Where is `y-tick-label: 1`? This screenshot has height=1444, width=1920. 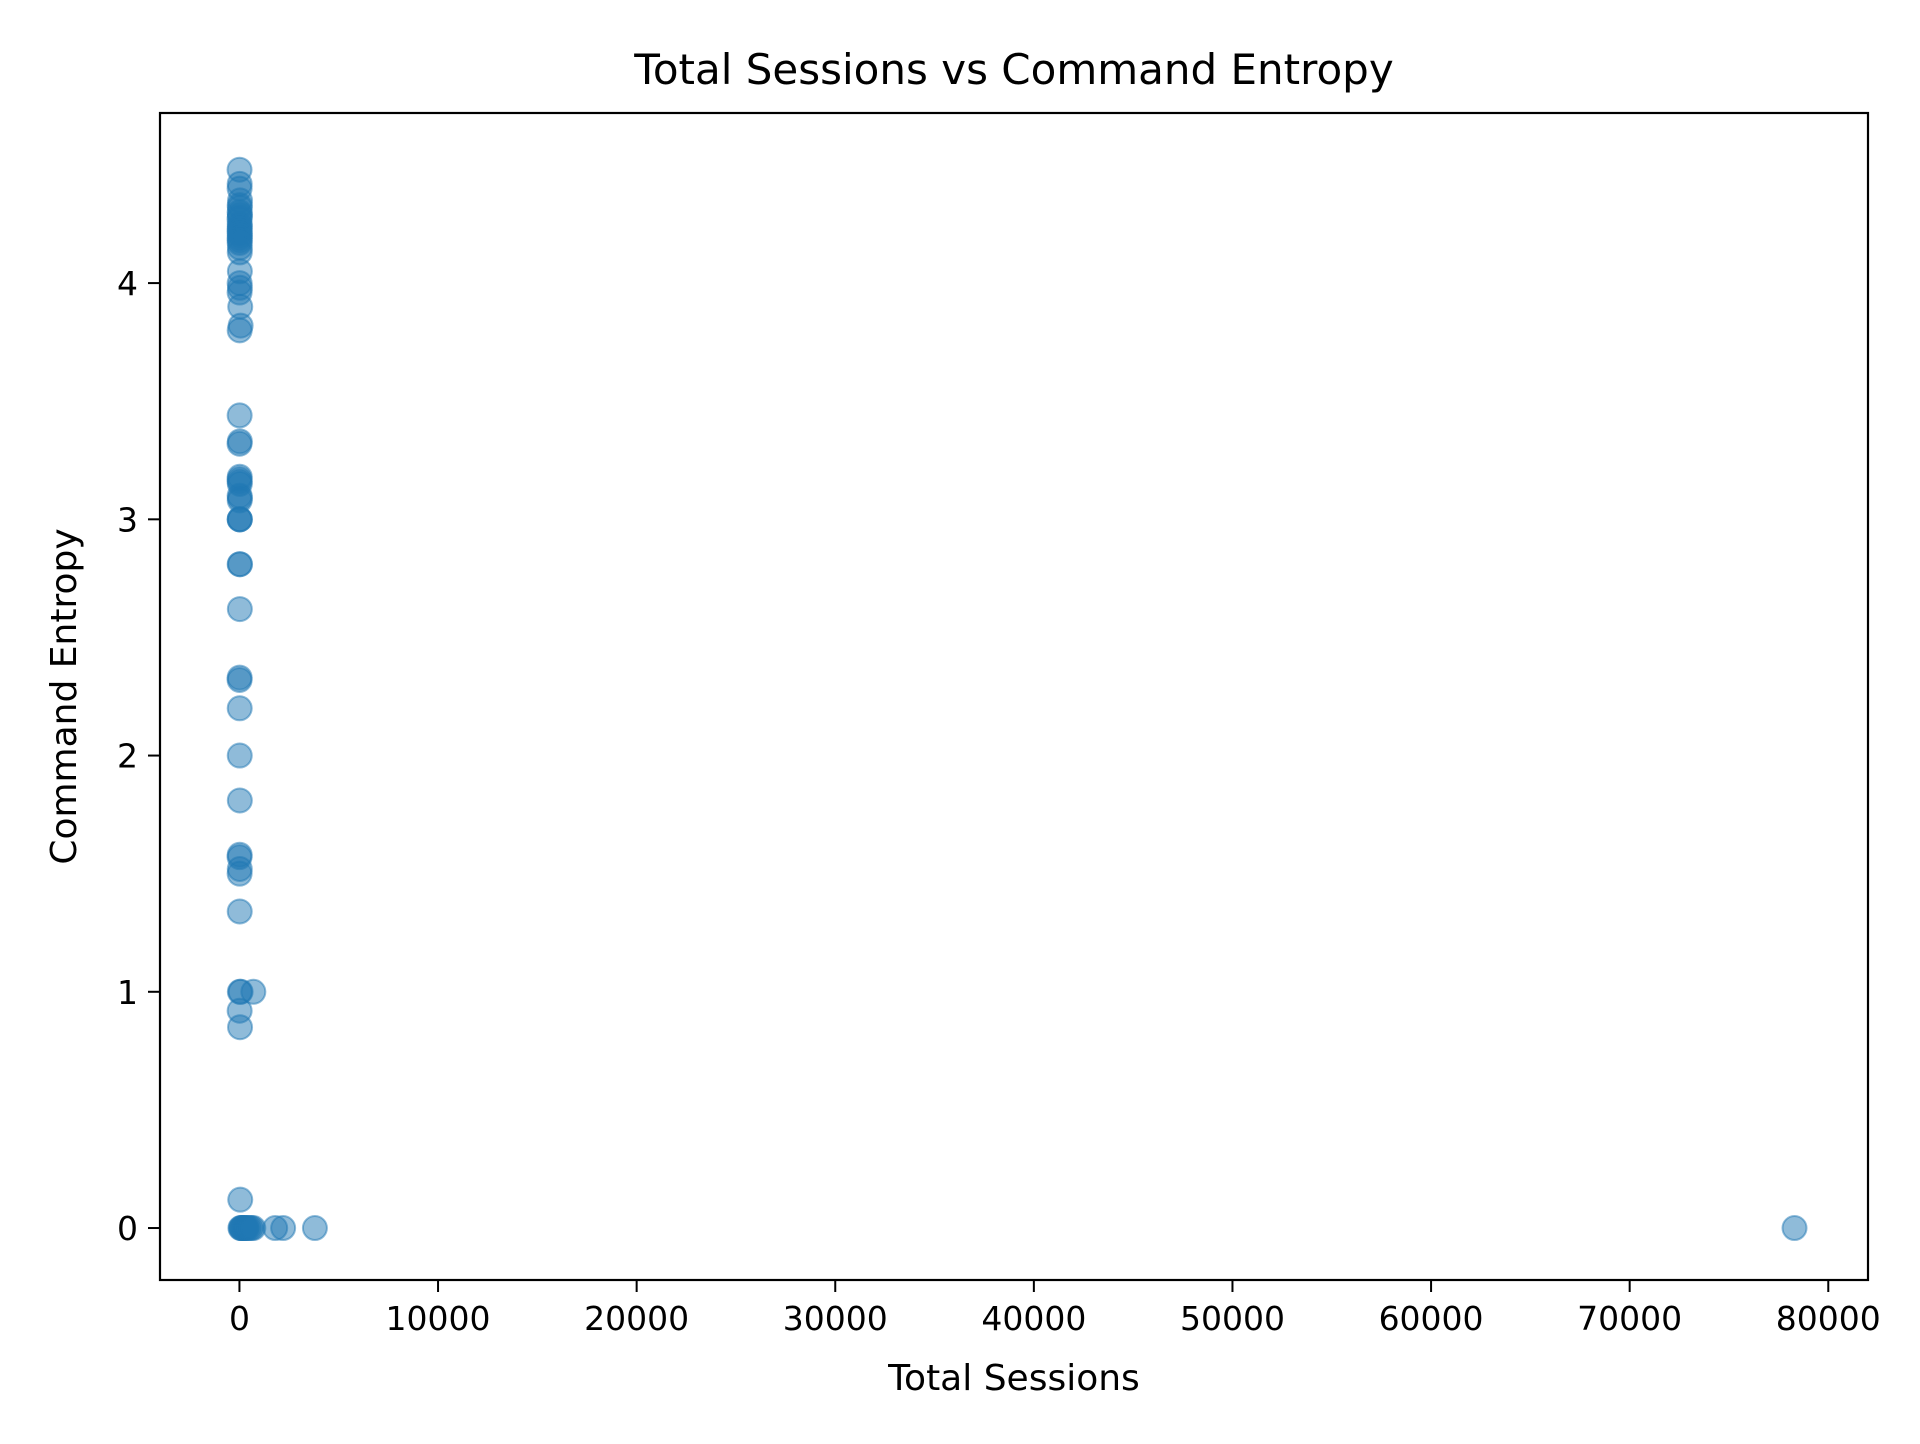
y-tick-label: 1 is located at coordinates (127, 992).